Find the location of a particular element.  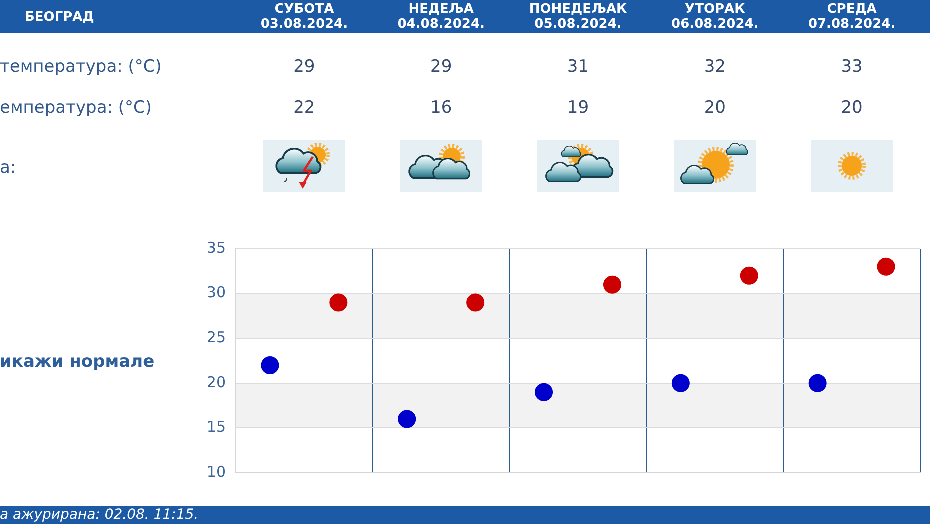

text: НЕДЕЉА 04.08.2024. is located at coordinates (441, 17).